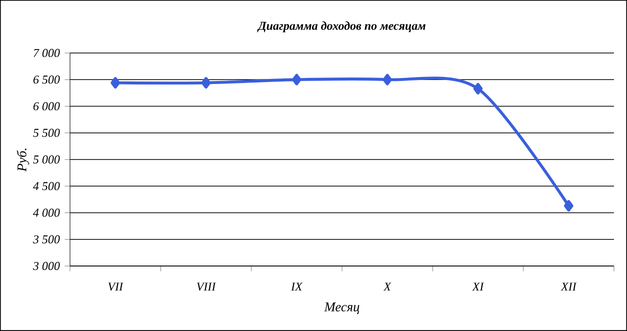  I want to click on y-tick-label: 4 500, so click(46, 186).